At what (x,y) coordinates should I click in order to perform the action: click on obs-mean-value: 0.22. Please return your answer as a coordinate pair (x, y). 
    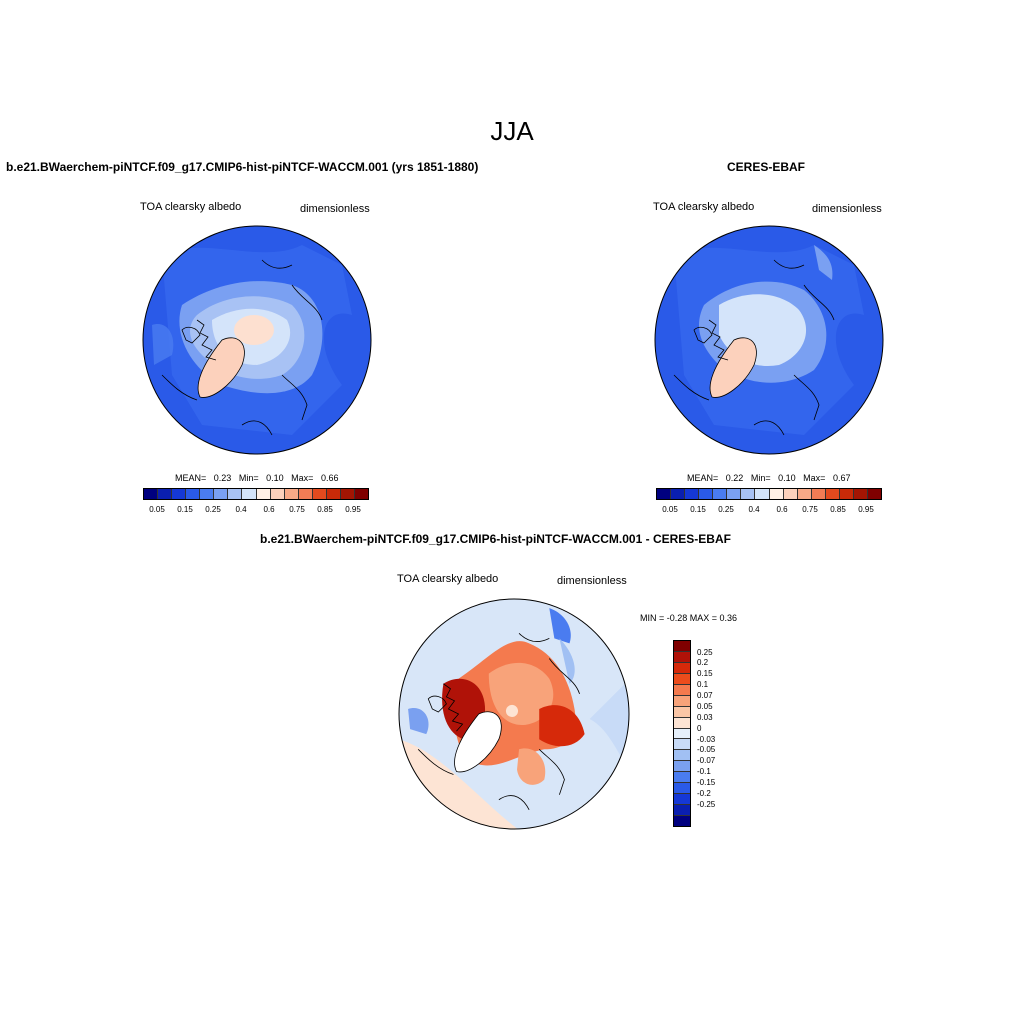
    Looking at the image, I should click on (734, 478).